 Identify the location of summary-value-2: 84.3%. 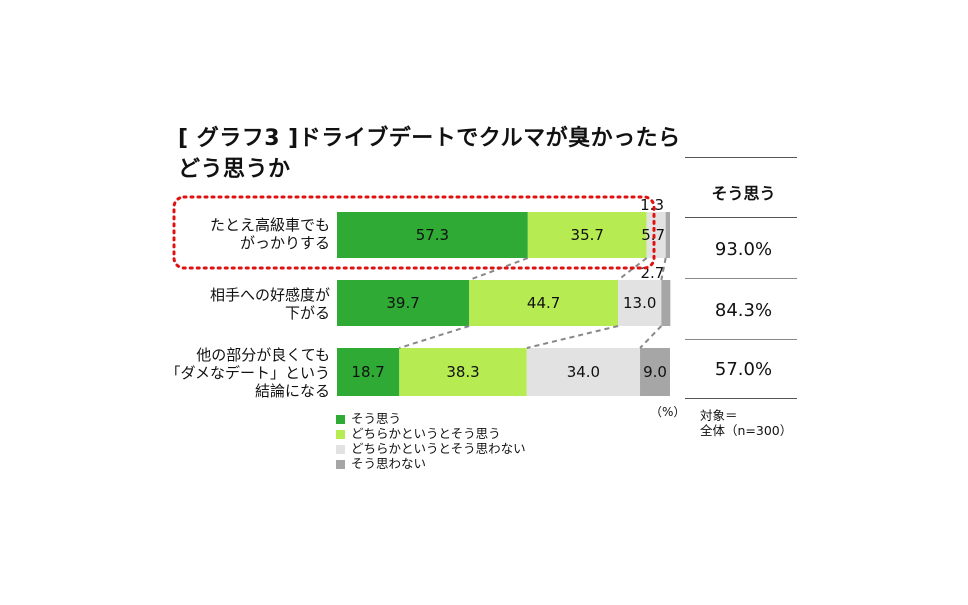
(743, 310).